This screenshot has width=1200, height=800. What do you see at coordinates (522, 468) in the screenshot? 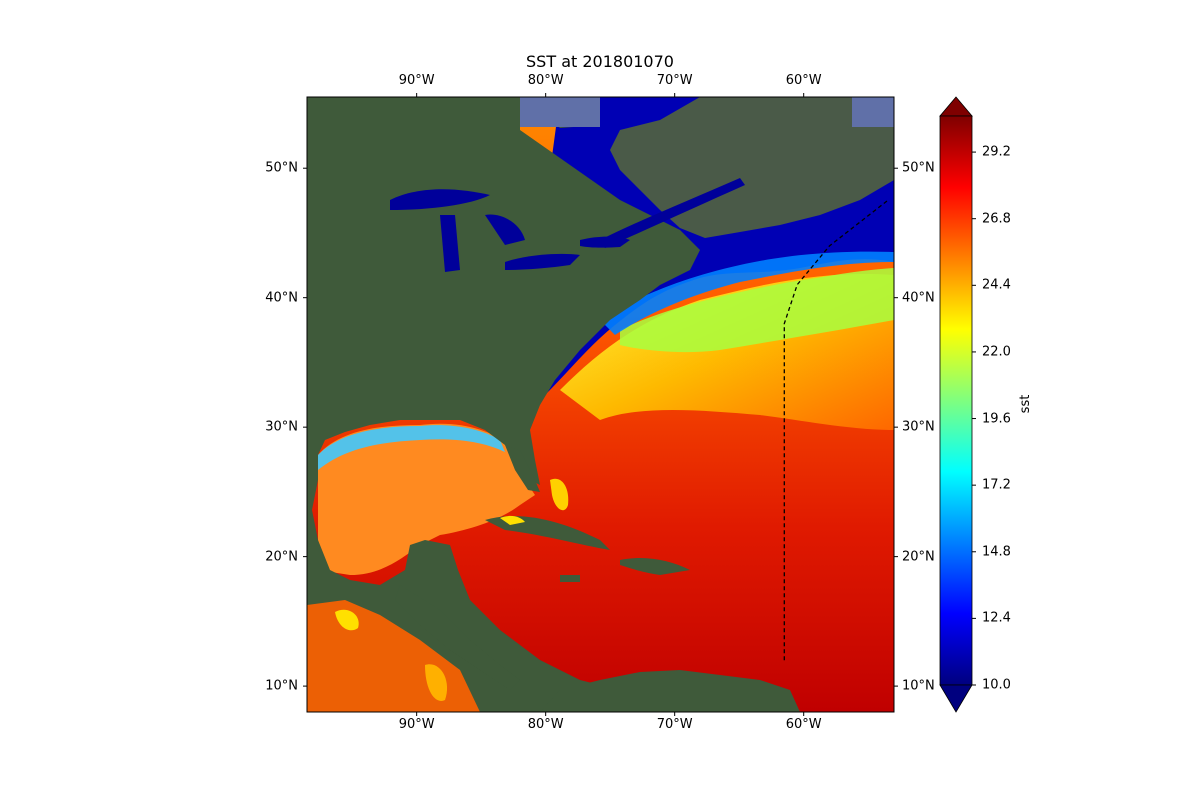
I see `florida-land` at bounding box center [522, 468].